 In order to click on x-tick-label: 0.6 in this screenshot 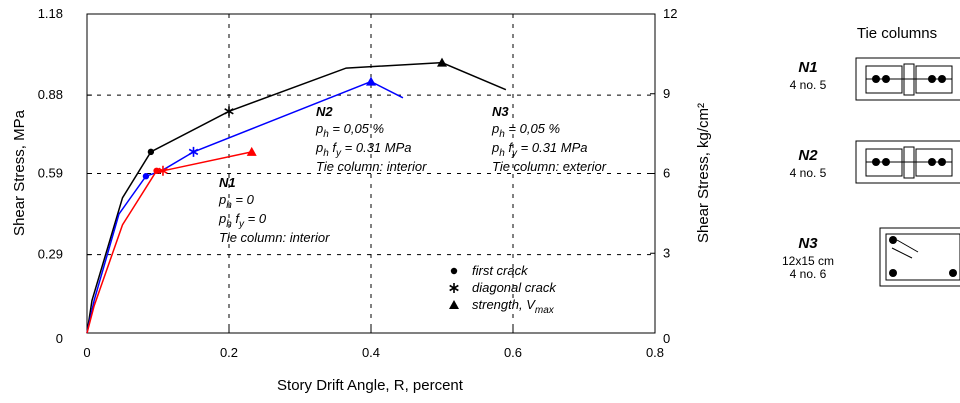, I will do `click(513, 352)`.